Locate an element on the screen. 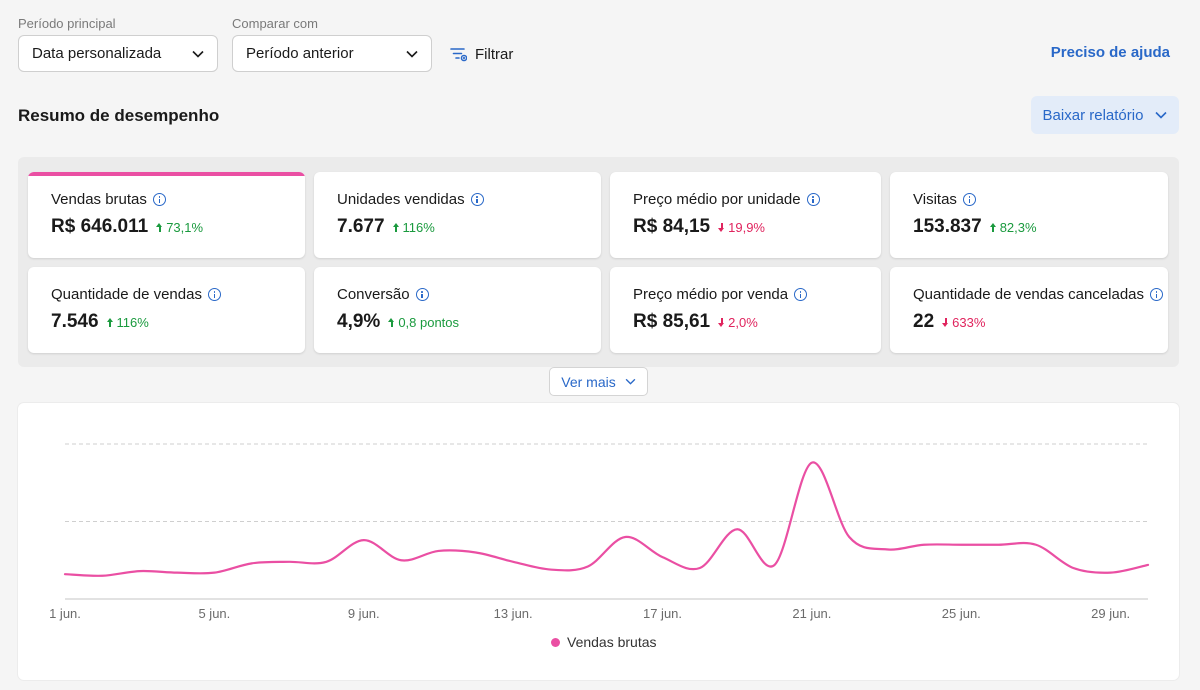  metric-card-conversao: Conversão 4,9% 0,8 pontos is located at coordinates (457, 310).